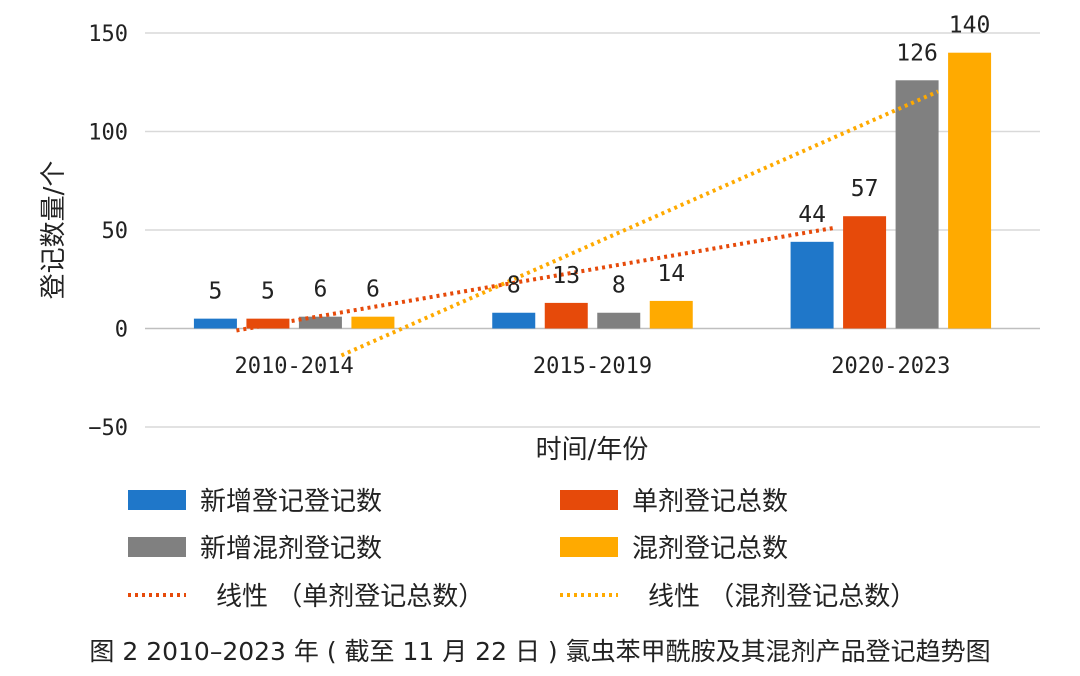  Describe the element at coordinates (812, 215) in the screenshot. I see `data-label: 44` at that location.